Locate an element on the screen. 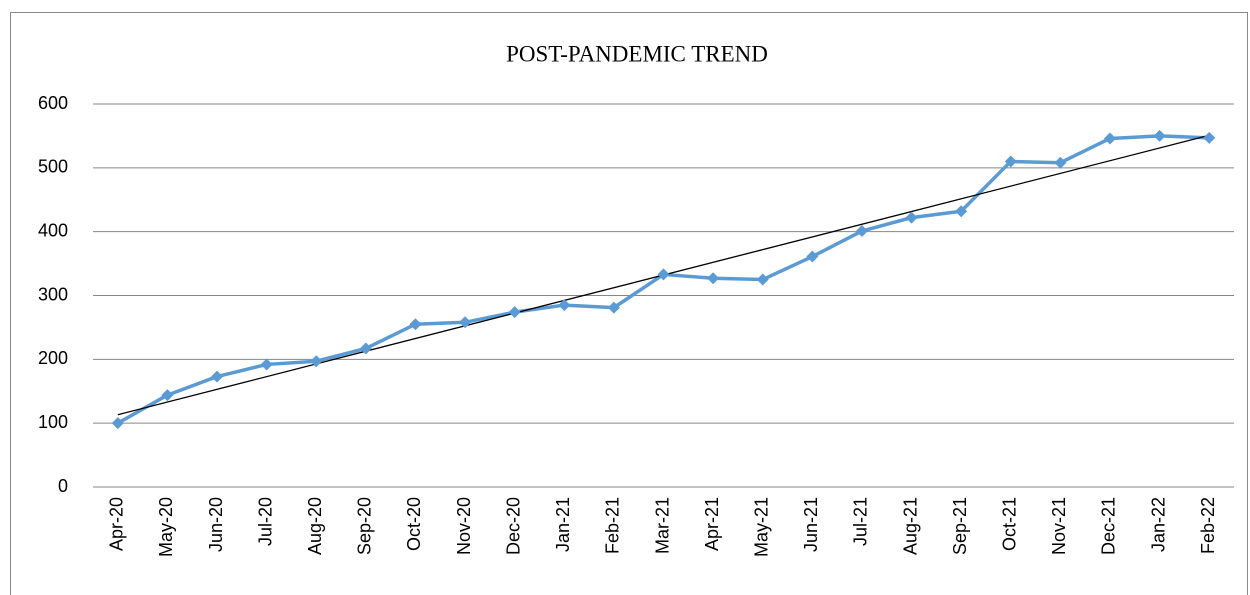 This screenshot has height=595, width=1250. x-tick-label: Jun-21 is located at coordinates (811, 524).